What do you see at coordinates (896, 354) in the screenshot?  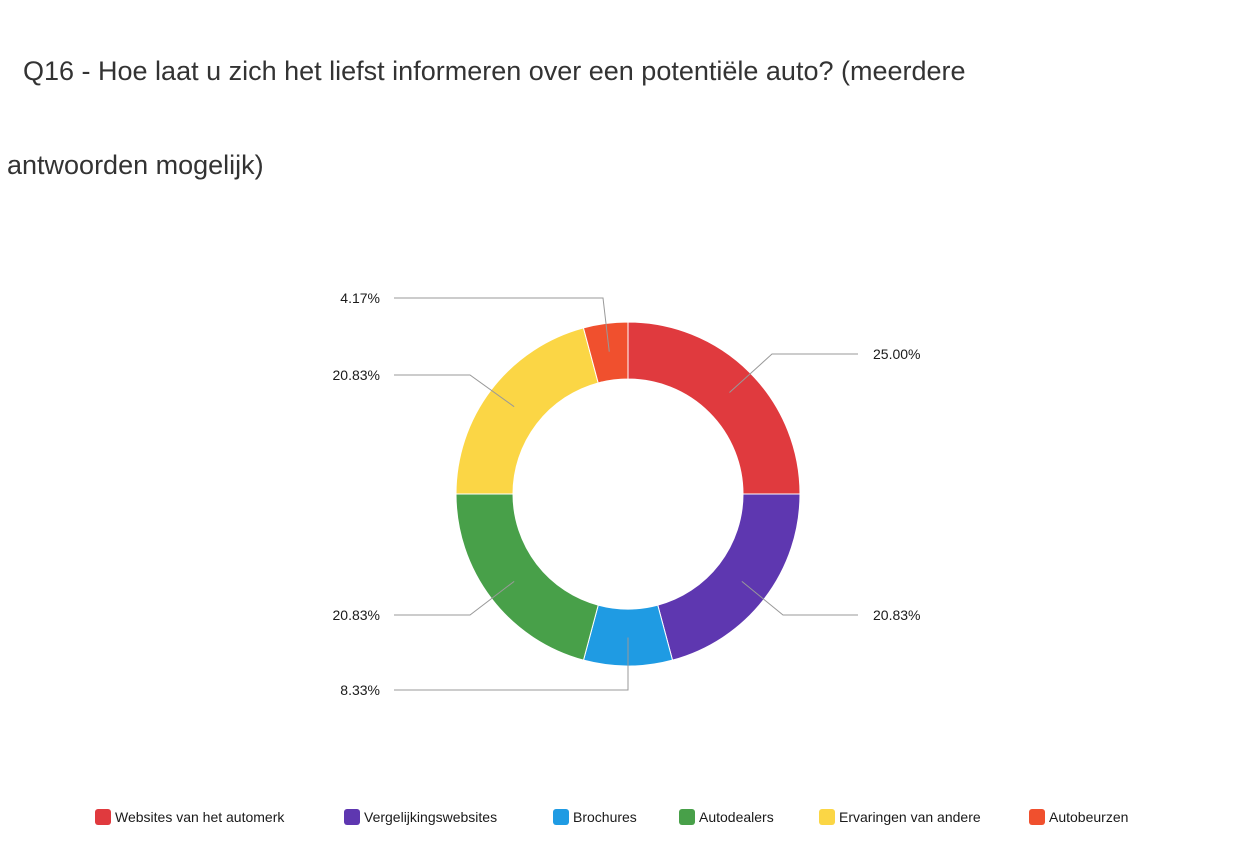 I see `data-label-websites-van-het-automerk: 25.00%` at bounding box center [896, 354].